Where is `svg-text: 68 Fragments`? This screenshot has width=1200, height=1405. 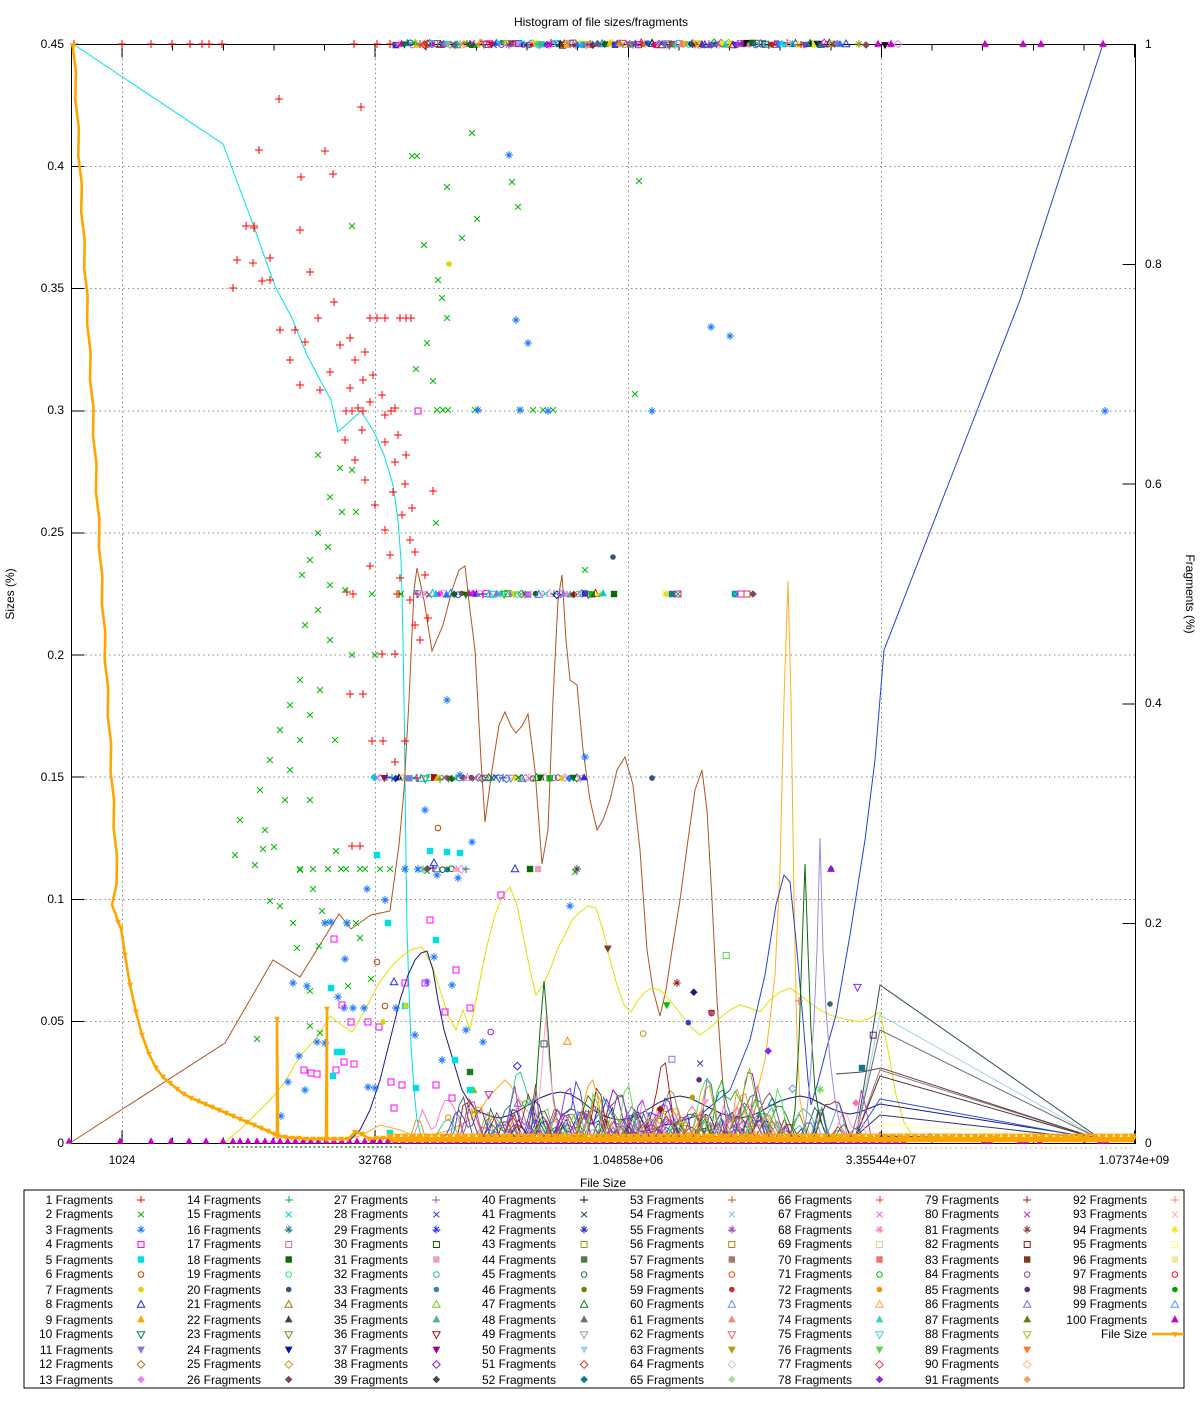
svg-text: 68 Fragments is located at coordinates (815, 1230).